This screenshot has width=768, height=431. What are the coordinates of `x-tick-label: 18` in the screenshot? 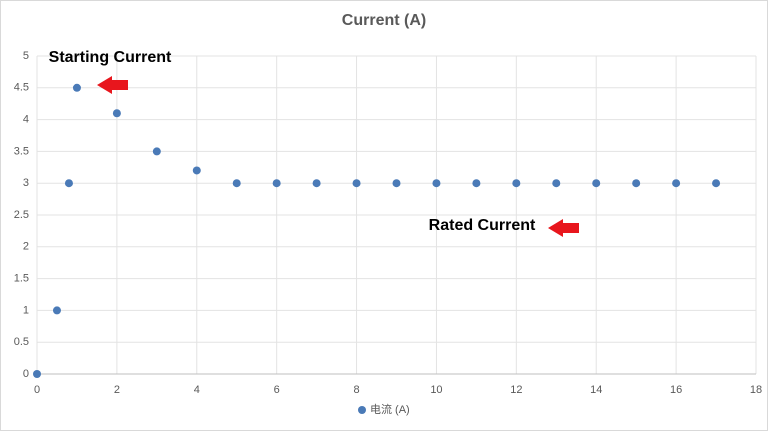 It's located at (756, 390).